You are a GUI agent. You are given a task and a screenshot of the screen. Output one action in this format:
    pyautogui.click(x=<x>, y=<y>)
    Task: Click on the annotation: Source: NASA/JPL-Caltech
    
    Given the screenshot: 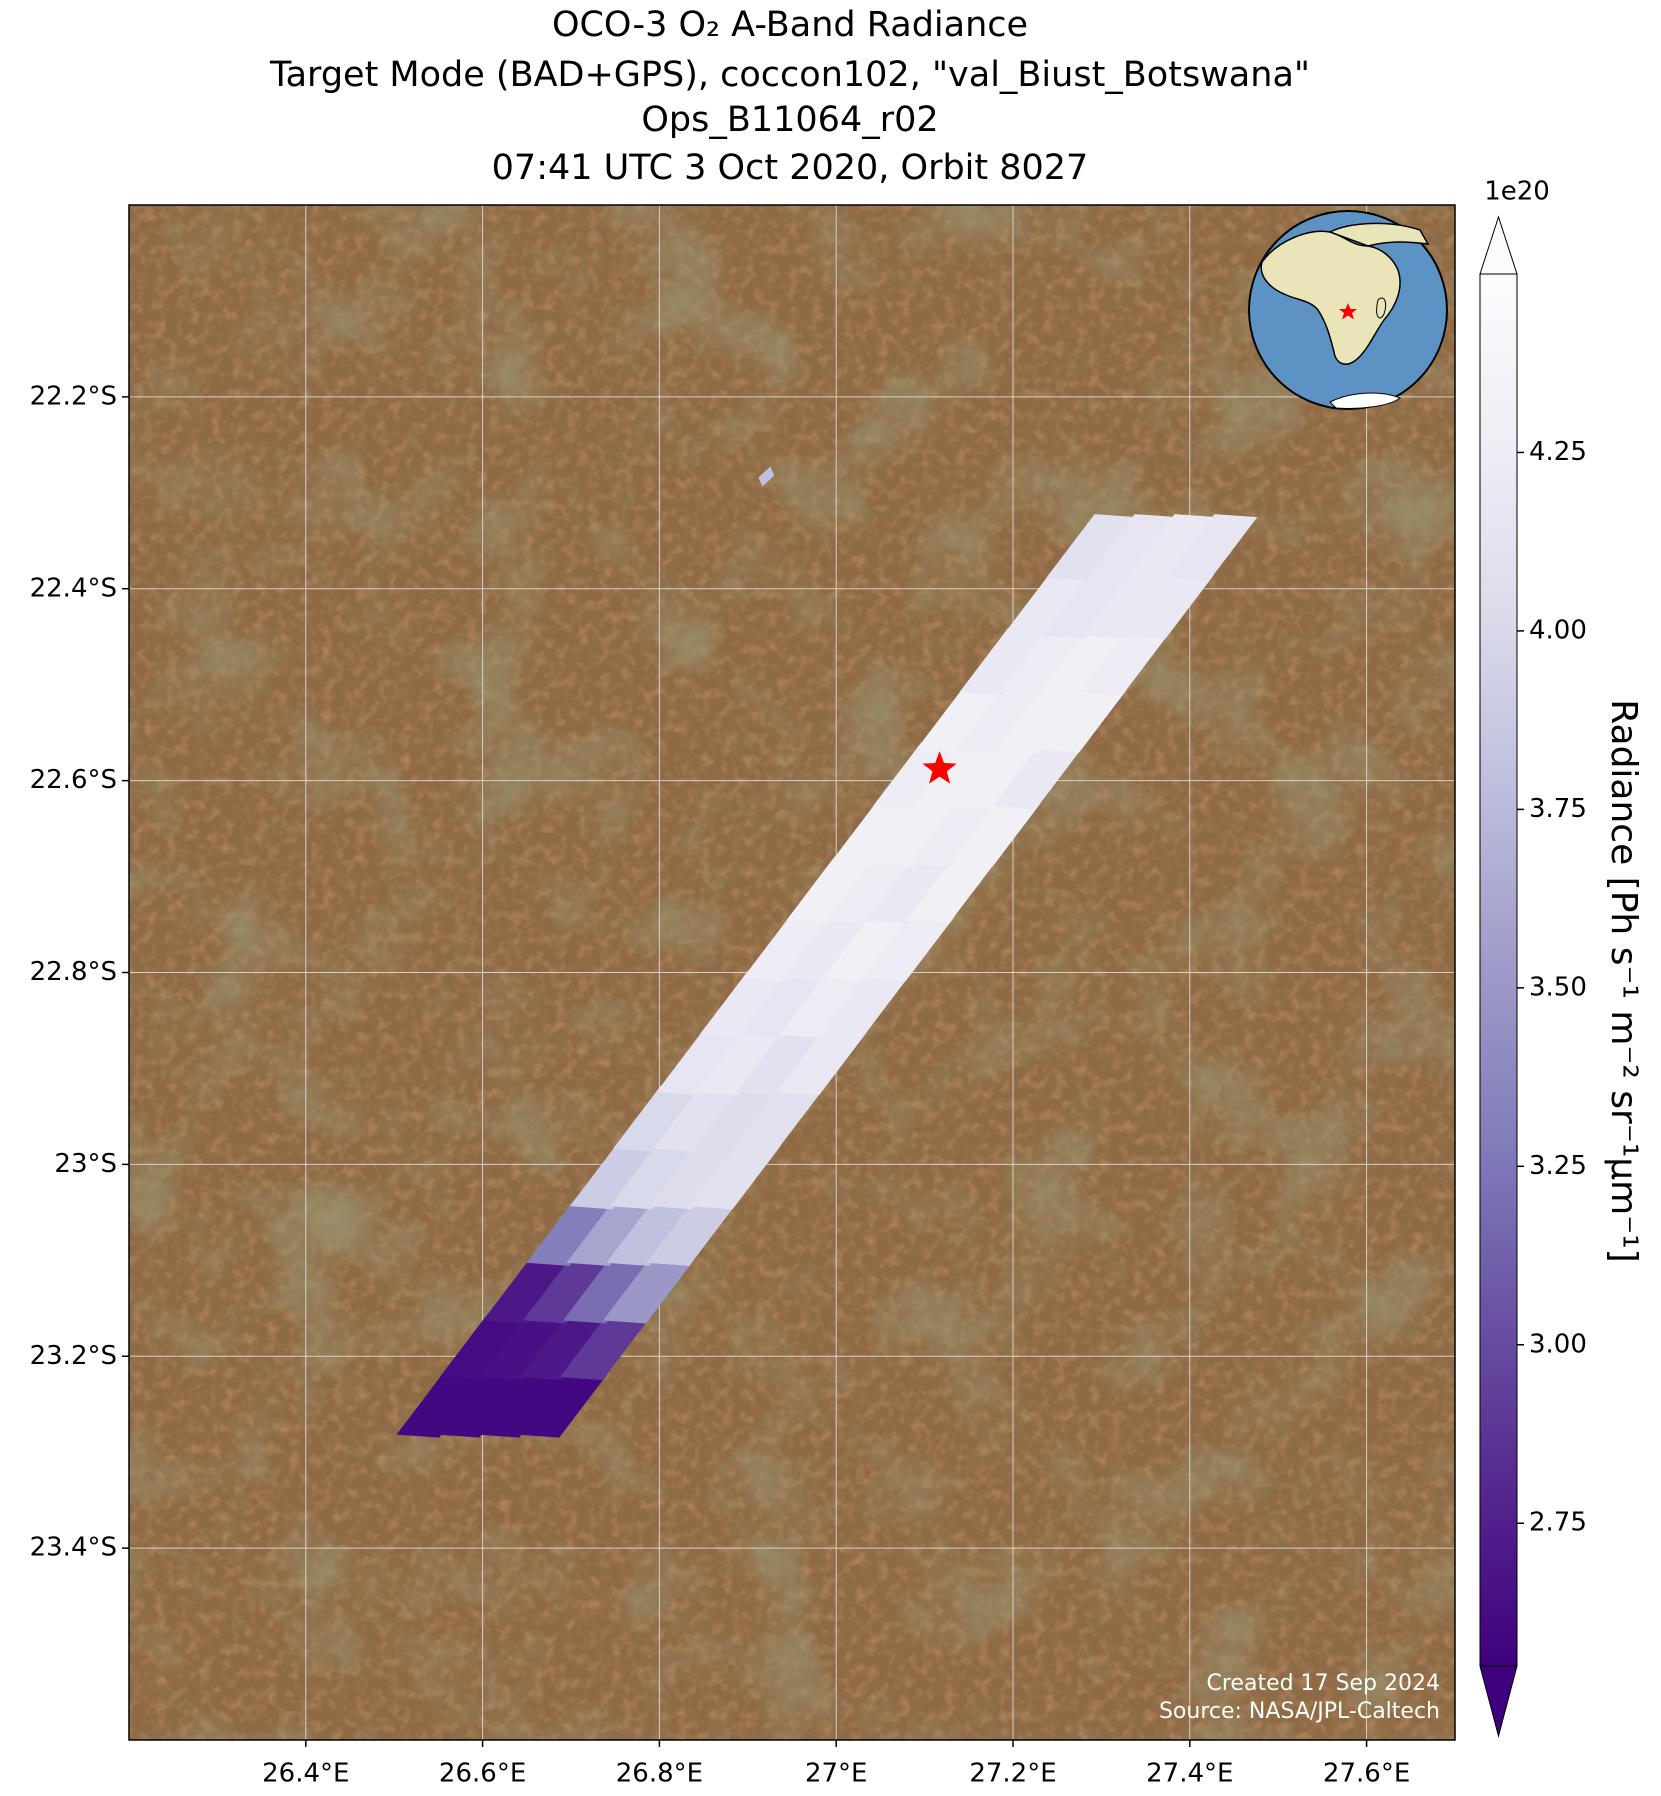 What is the action you would take?
    pyautogui.click(x=1299, y=1711)
    